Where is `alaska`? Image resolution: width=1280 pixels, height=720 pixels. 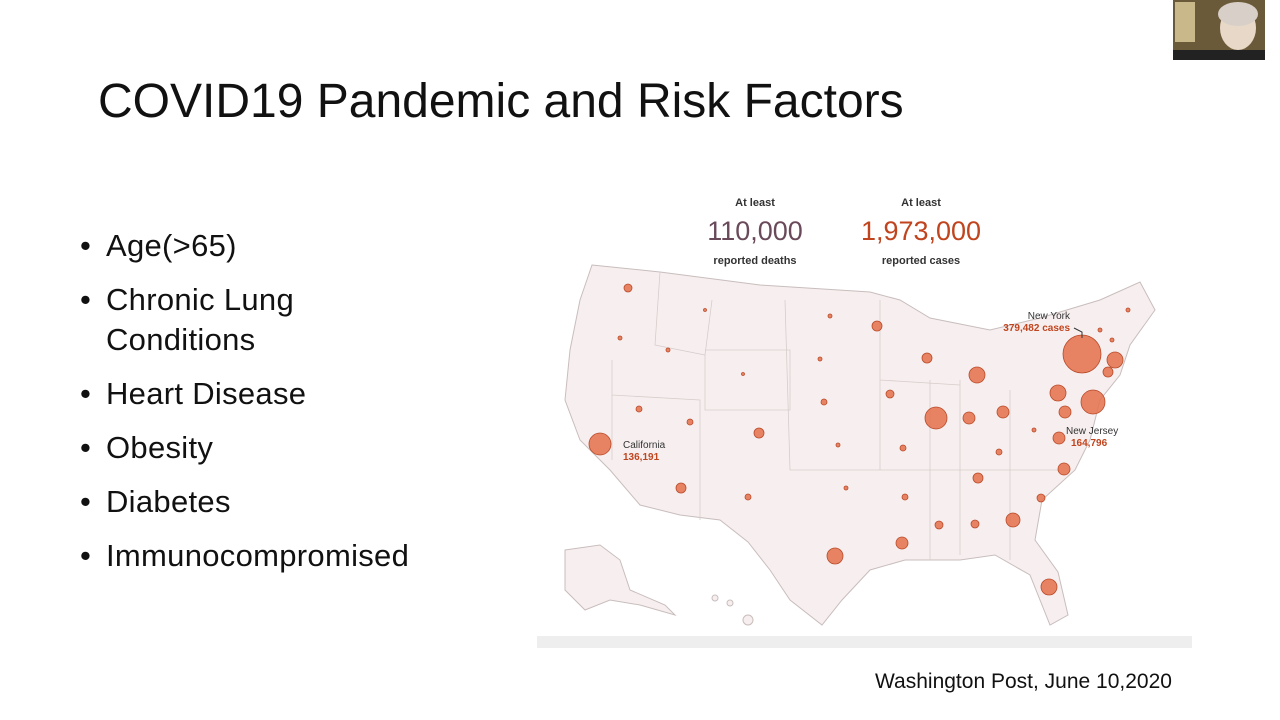
alaska is located at coordinates (620, 580).